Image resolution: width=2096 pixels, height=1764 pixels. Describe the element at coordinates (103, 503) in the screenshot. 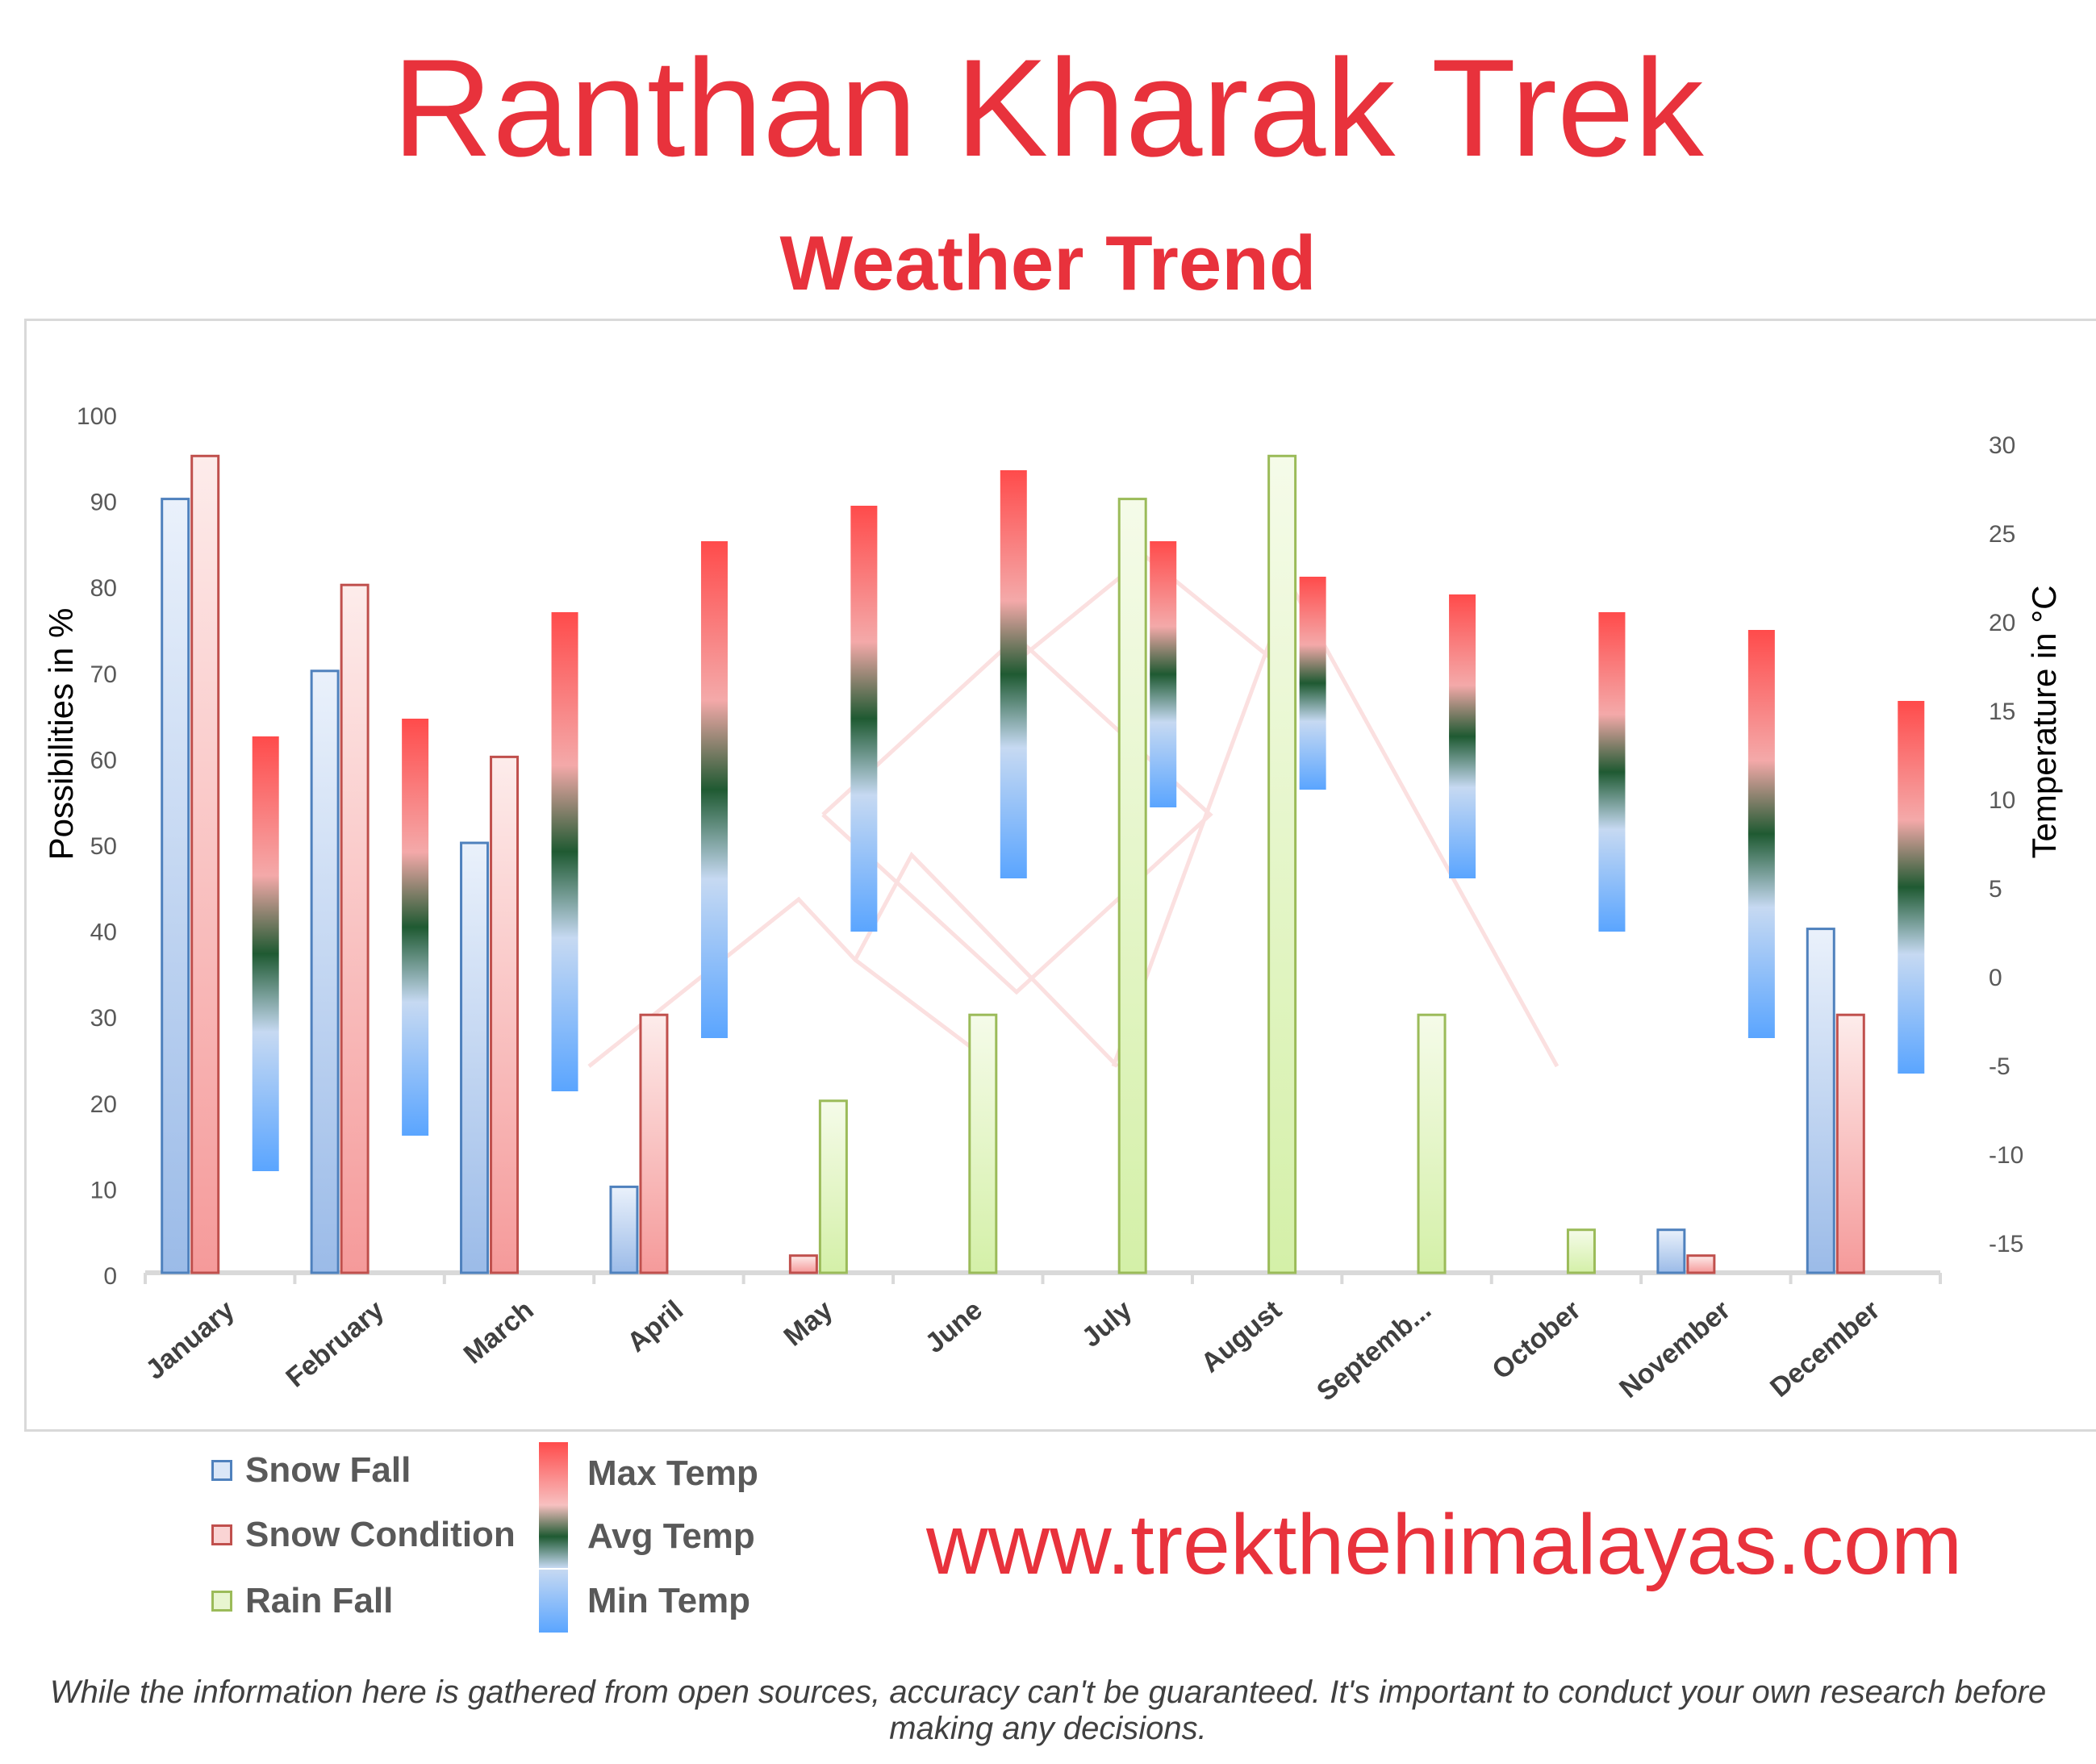

I see `y-tick-label: 90` at that location.